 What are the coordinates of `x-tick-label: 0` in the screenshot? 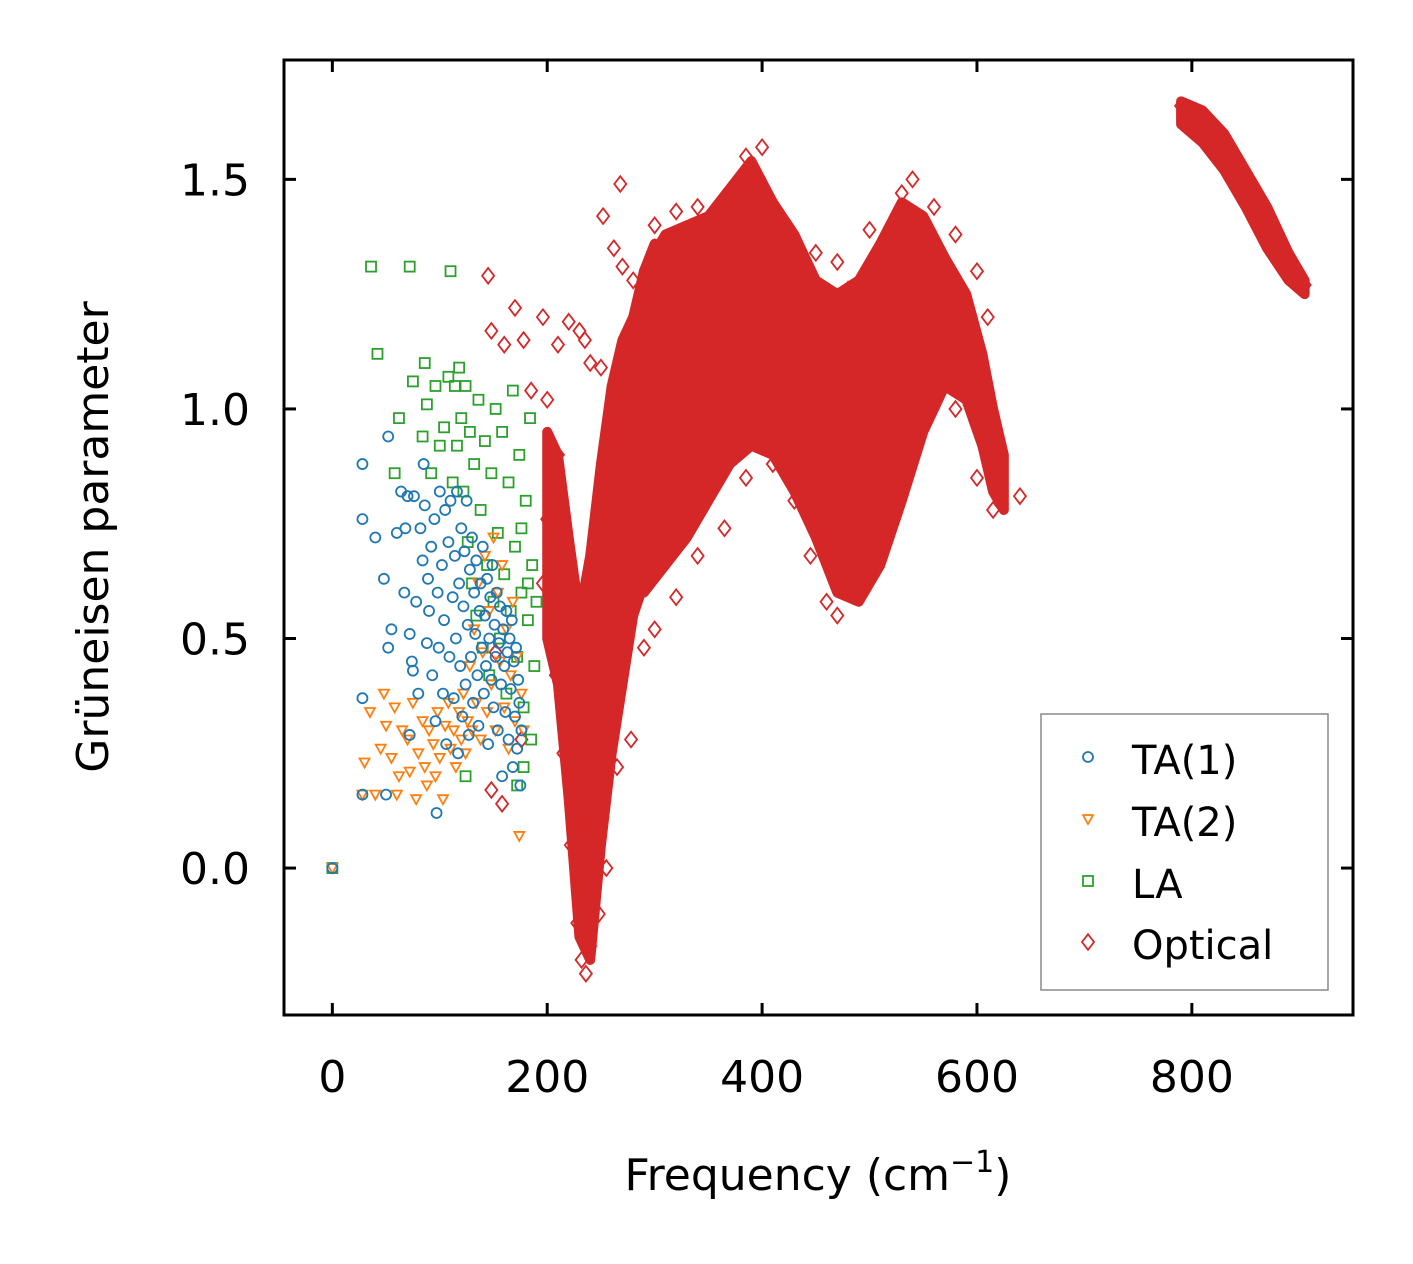 It's located at (332, 1077).